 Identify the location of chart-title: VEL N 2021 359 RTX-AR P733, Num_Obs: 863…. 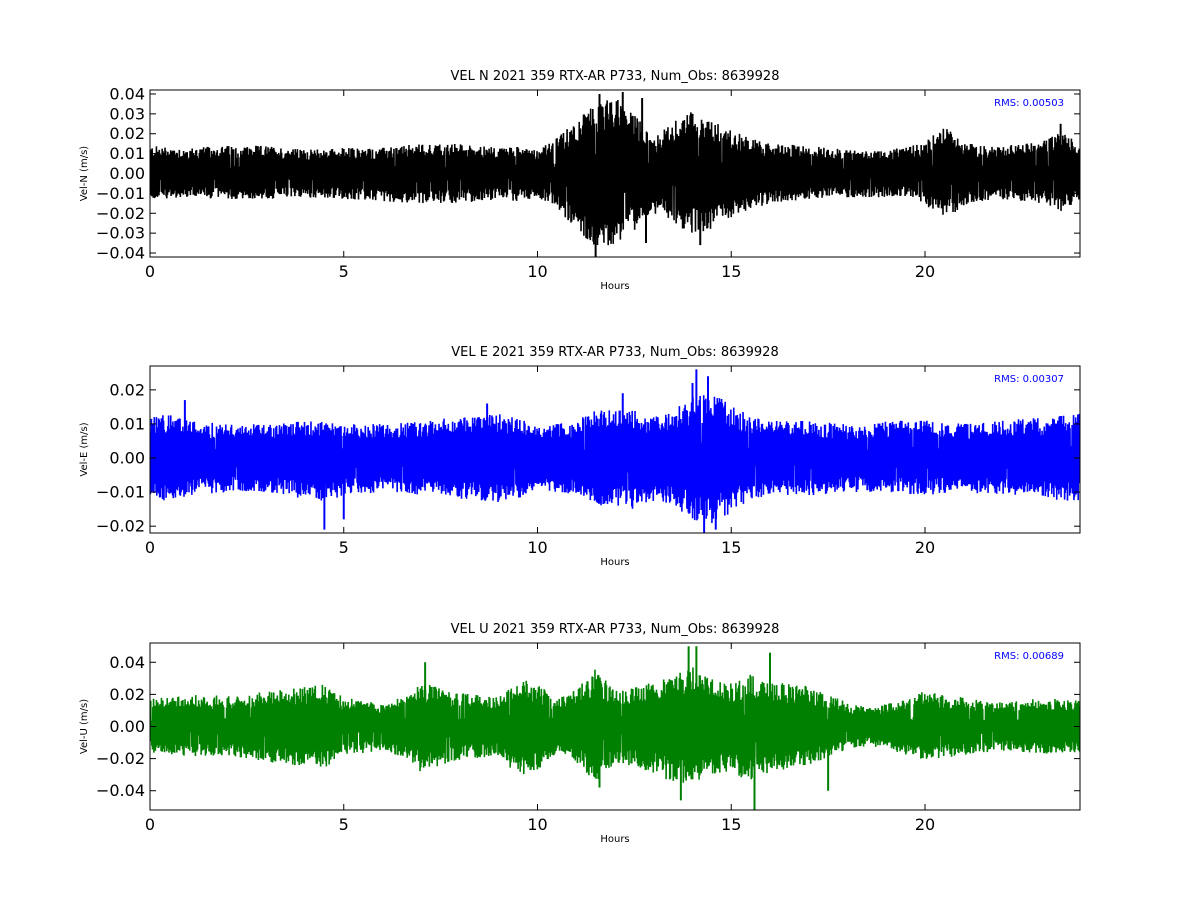
(615, 76).